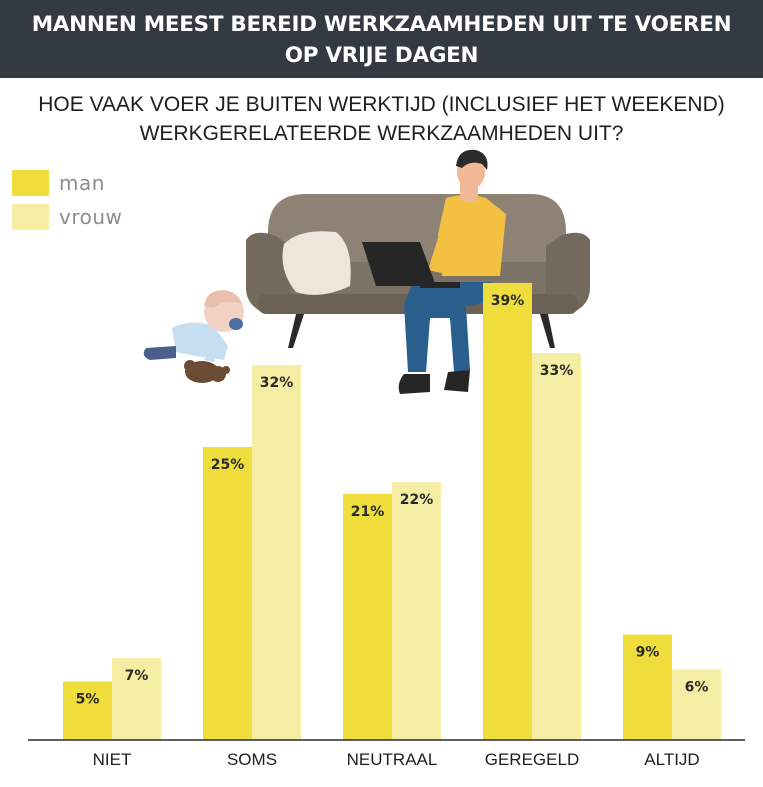  Describe the element at coordinates (368, 512) in the screenshot. I see `value-label-man-neutraal: 21%` at that location.